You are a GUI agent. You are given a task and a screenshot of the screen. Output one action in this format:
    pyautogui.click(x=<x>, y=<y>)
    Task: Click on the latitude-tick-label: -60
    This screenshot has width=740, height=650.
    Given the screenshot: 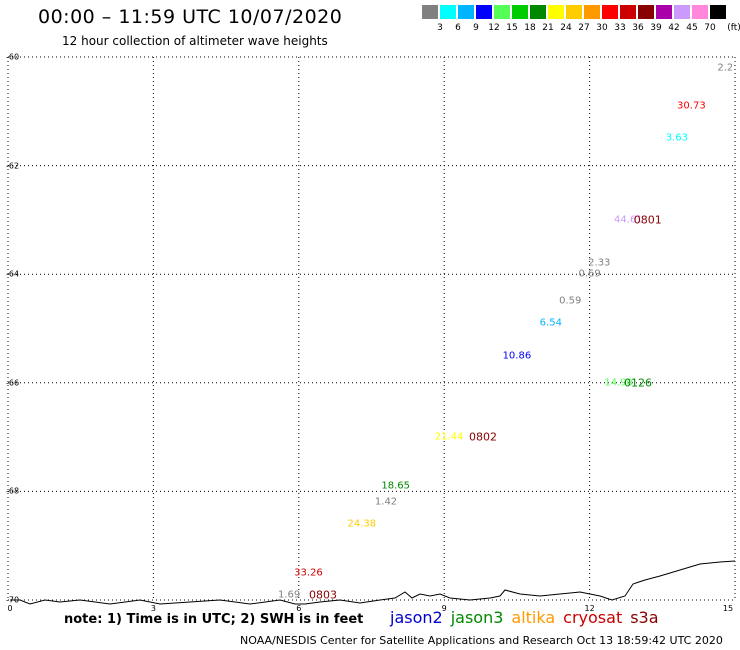 What is the action you would take?
    pyautogui.click(x=13, y=57)
    